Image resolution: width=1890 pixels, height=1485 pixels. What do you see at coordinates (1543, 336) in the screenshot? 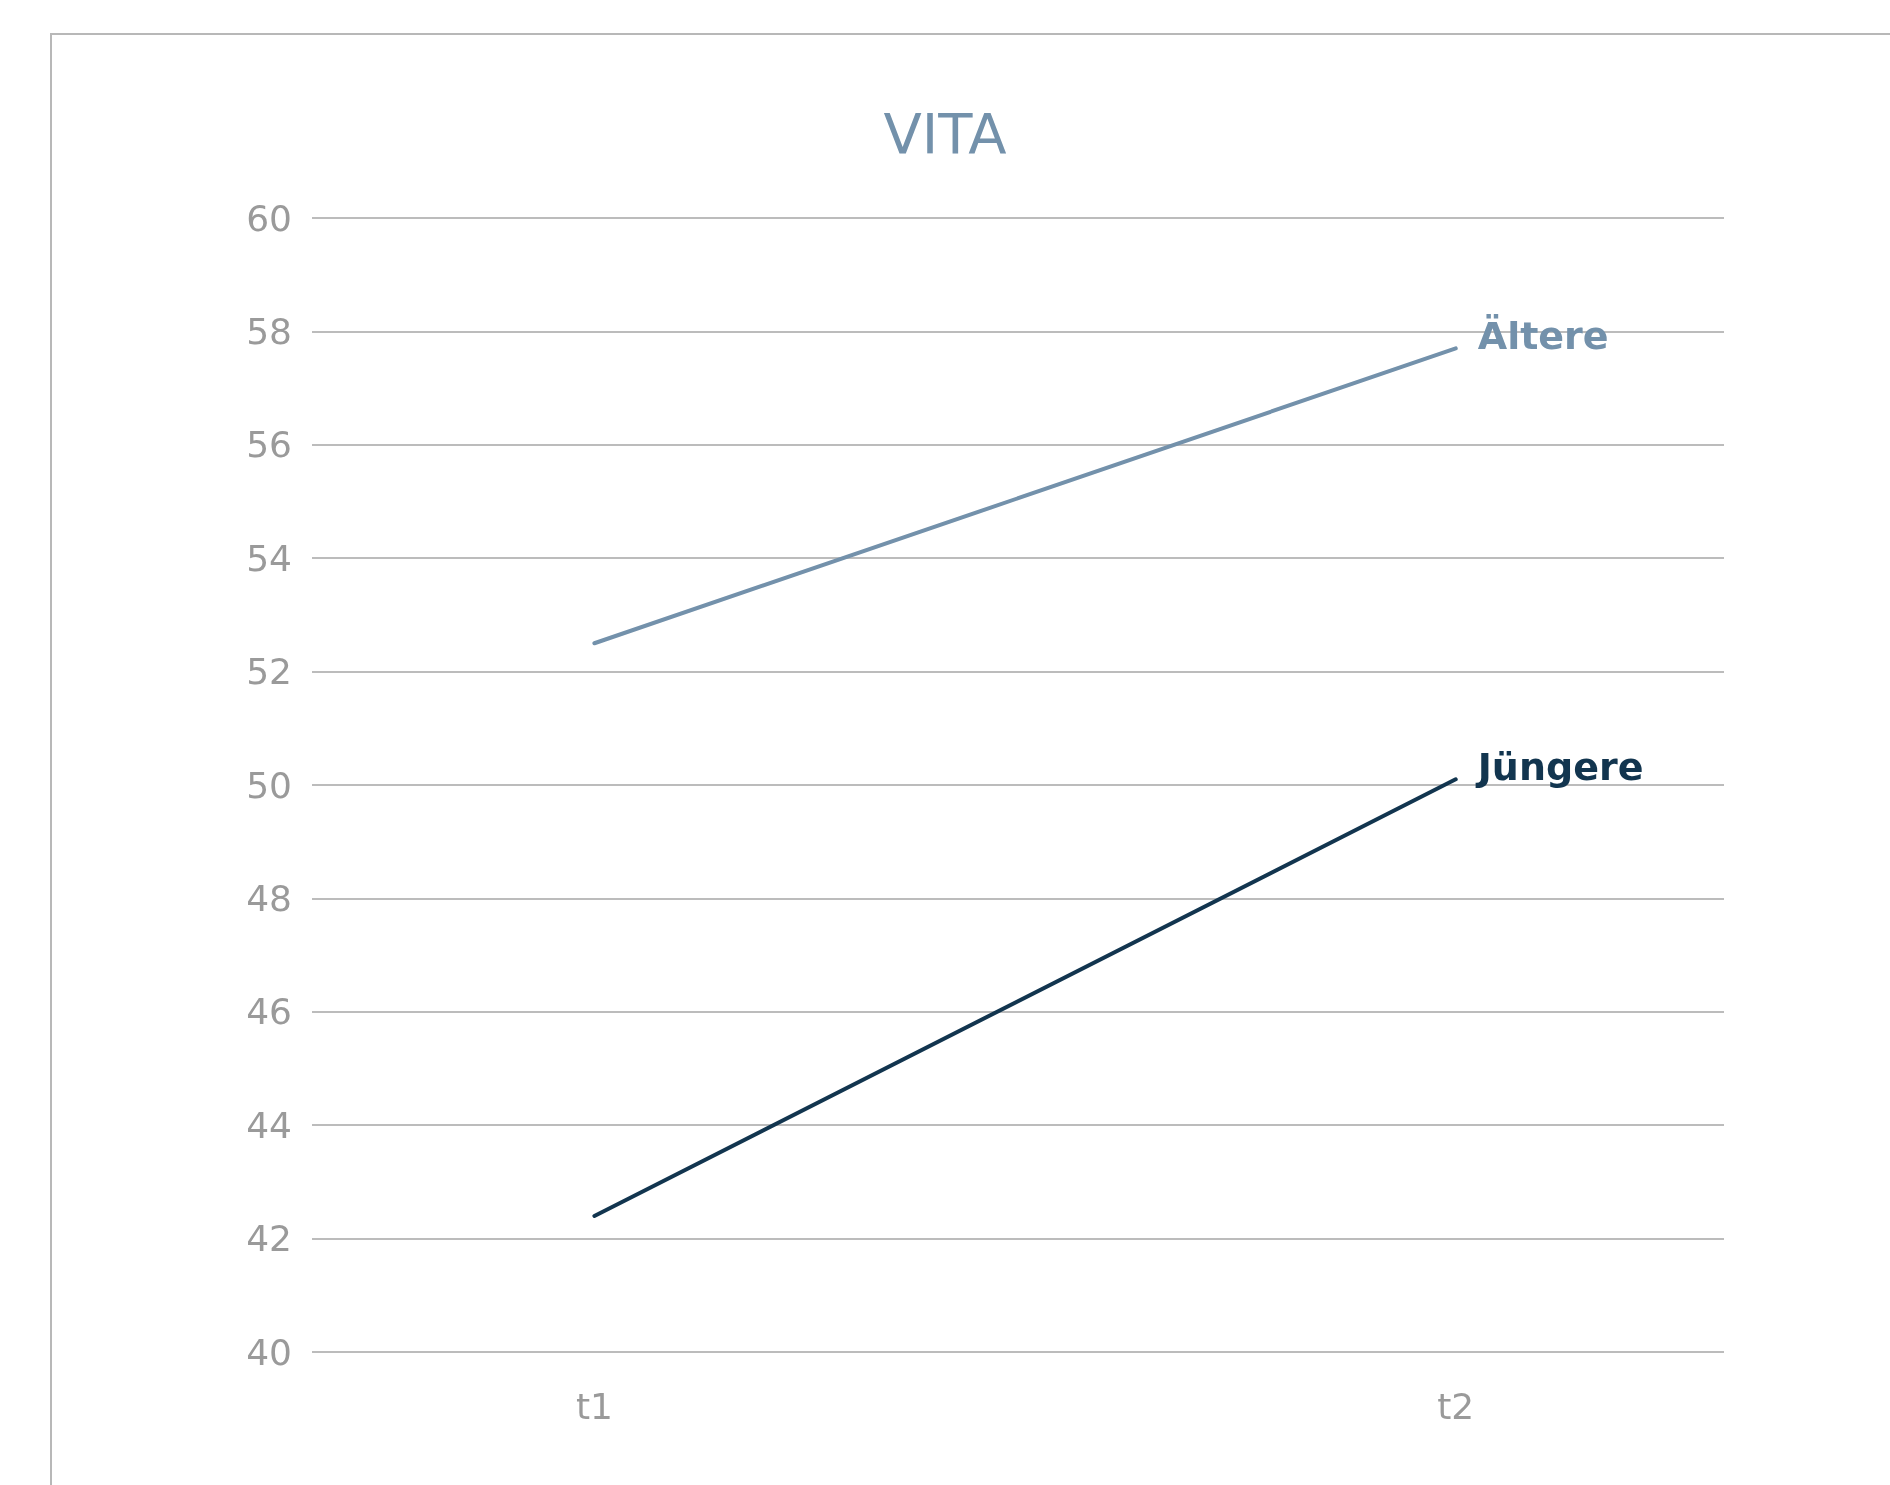
I see `series-label: Ältere` at bounding box center [1543, 336].